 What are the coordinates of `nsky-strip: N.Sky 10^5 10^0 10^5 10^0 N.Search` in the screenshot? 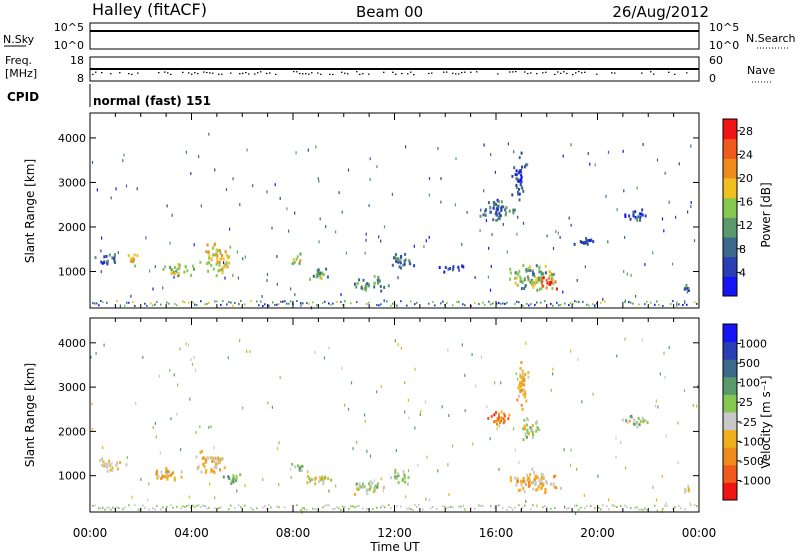 It's located at (399, 36).